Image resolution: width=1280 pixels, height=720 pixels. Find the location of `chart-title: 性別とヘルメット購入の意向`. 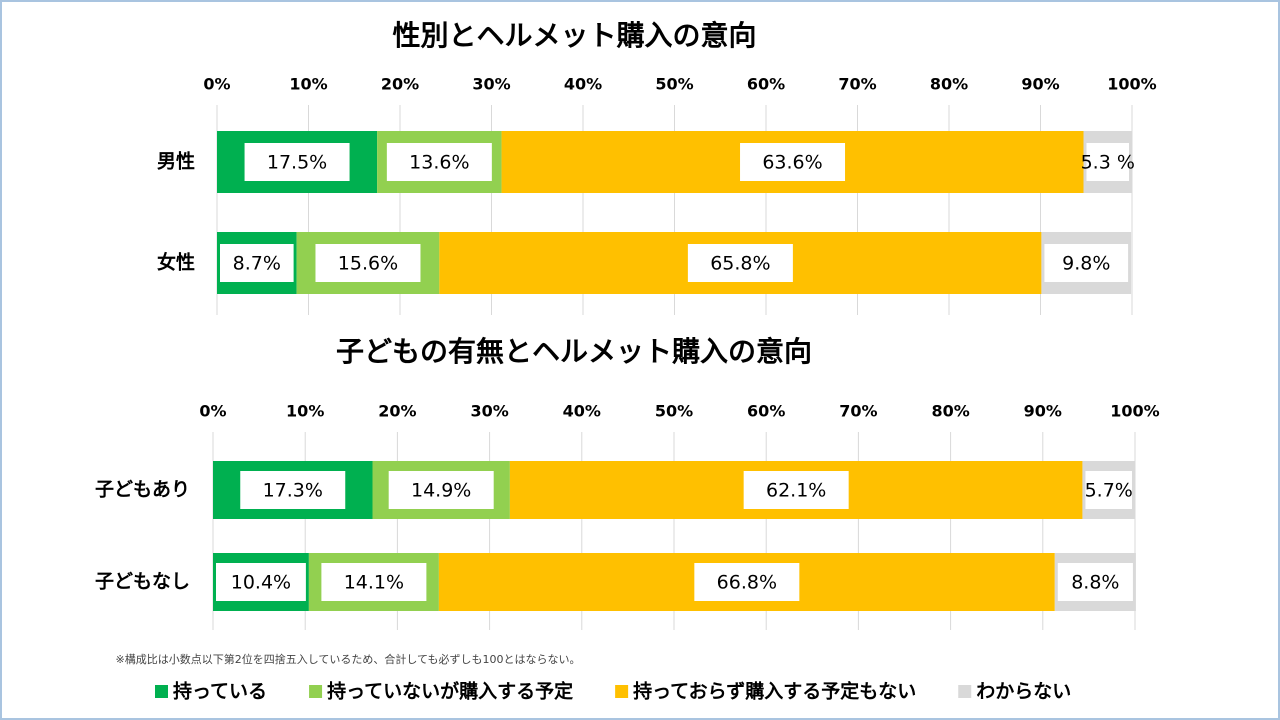

chart-title: 性別とヘルメット購入の意向 is located at coordinates (574, 35).